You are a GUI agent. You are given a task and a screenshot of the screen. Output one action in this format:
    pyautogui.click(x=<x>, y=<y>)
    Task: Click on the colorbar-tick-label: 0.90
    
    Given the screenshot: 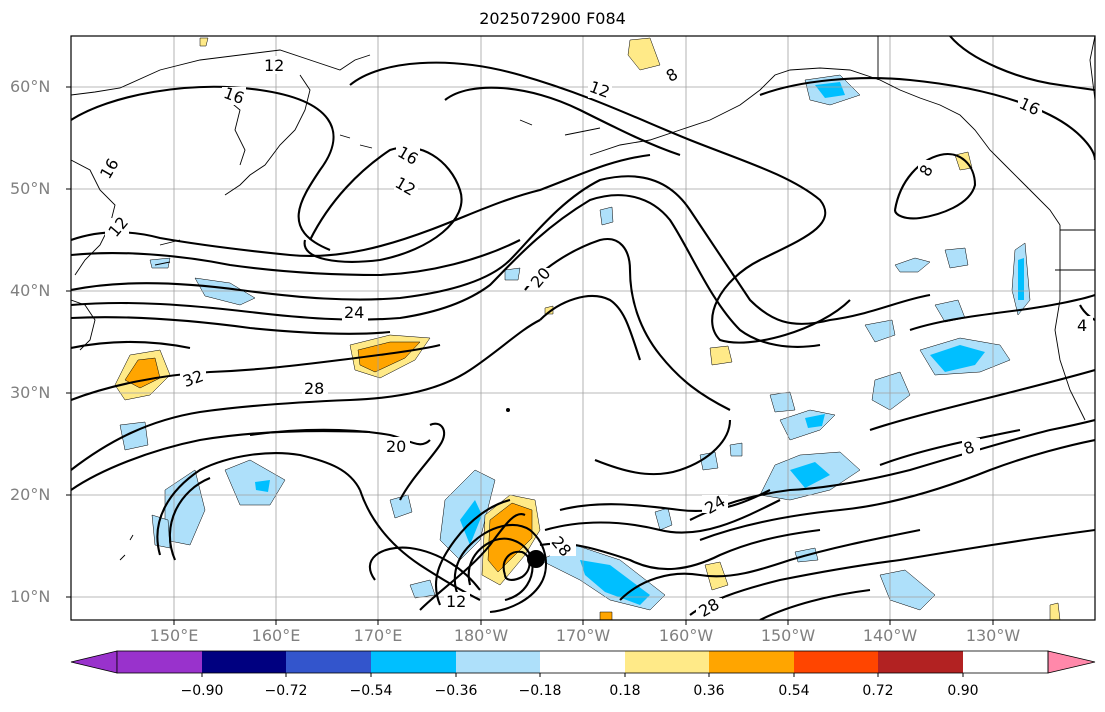 What is the action you would take?
    pyautogui.click(x=963, y=691)
    